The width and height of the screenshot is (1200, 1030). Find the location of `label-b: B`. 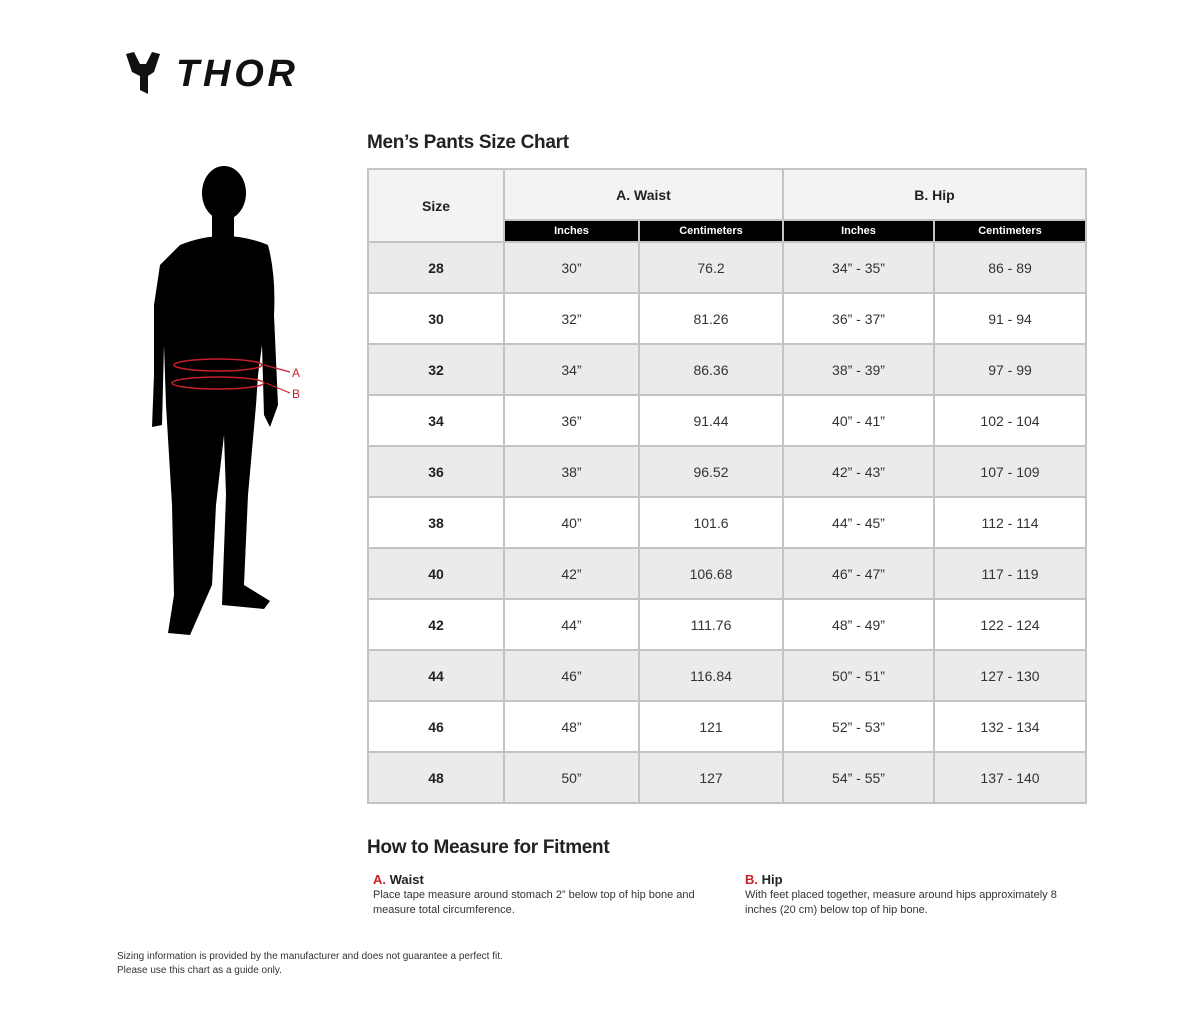

label-b: B is located at coordinates (296, 394).